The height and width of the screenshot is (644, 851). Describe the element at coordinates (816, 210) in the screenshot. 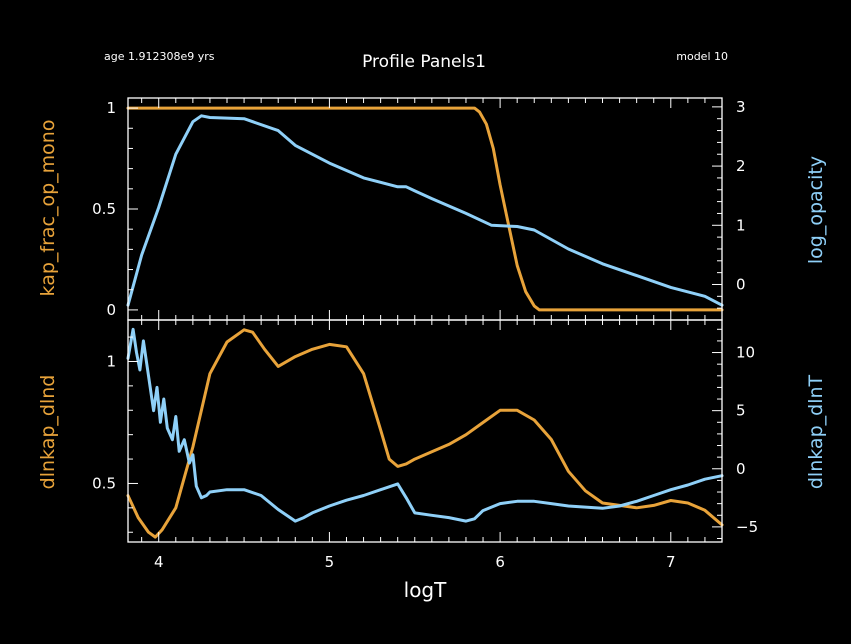

I see `top-right-ylabel: log_opacity` at that location.